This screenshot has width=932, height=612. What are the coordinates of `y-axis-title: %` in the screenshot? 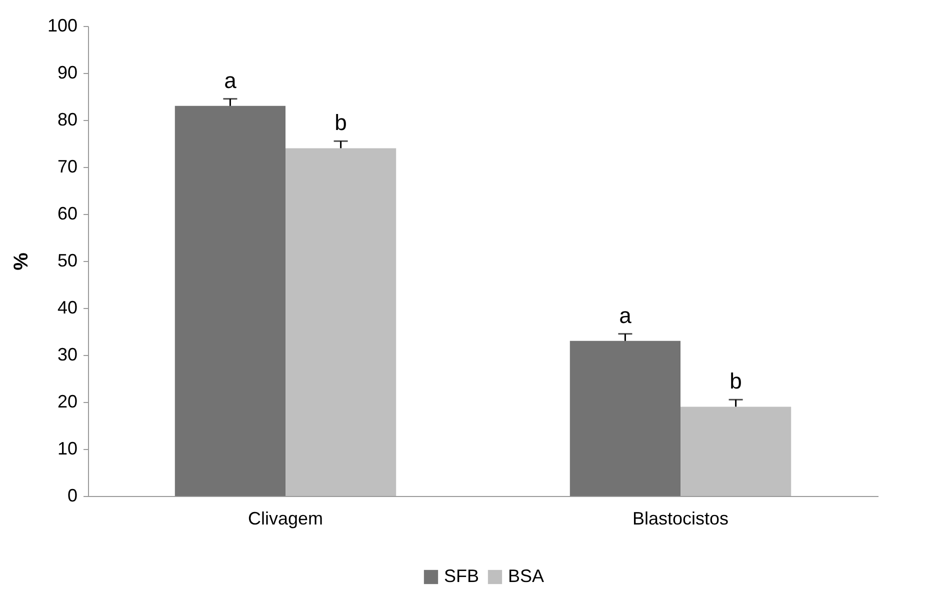 It's located at (21, 261).